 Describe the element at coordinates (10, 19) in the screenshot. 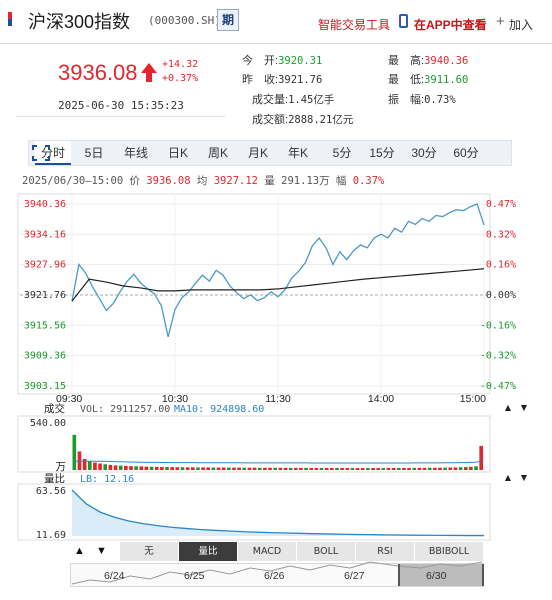

I see `index-flag-icon` at that location.